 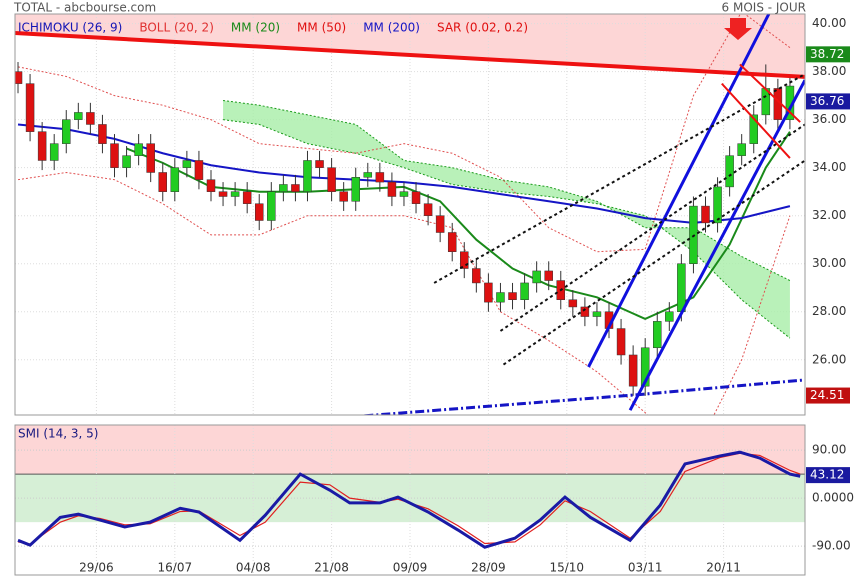 What do you see at coordinates (410, 568) in the screenshot?
I see `x-tick-label: 09/09` at bounding box center [410, 568].